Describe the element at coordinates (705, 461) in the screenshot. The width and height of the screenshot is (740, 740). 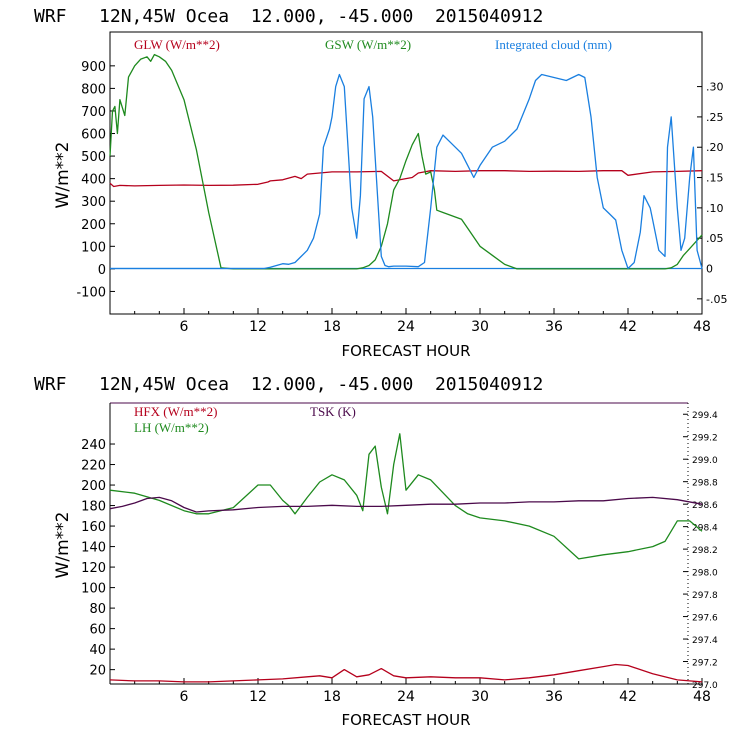
I see `chart-2-y2tick-label: 299.0` at that location.